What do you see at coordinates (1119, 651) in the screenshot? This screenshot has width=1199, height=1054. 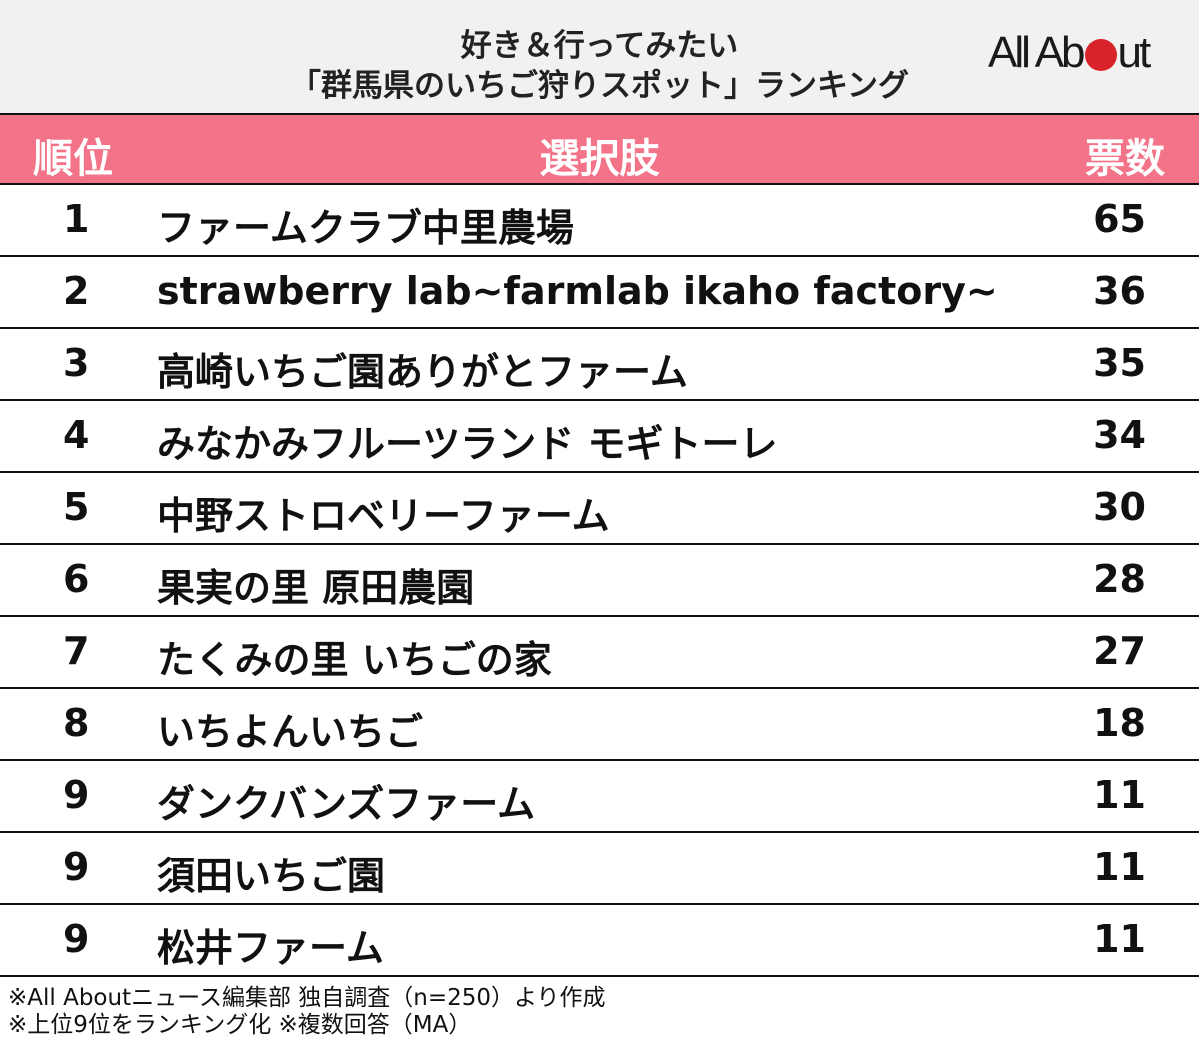 I see `votes: 27` at bounding box center [1119, 651].